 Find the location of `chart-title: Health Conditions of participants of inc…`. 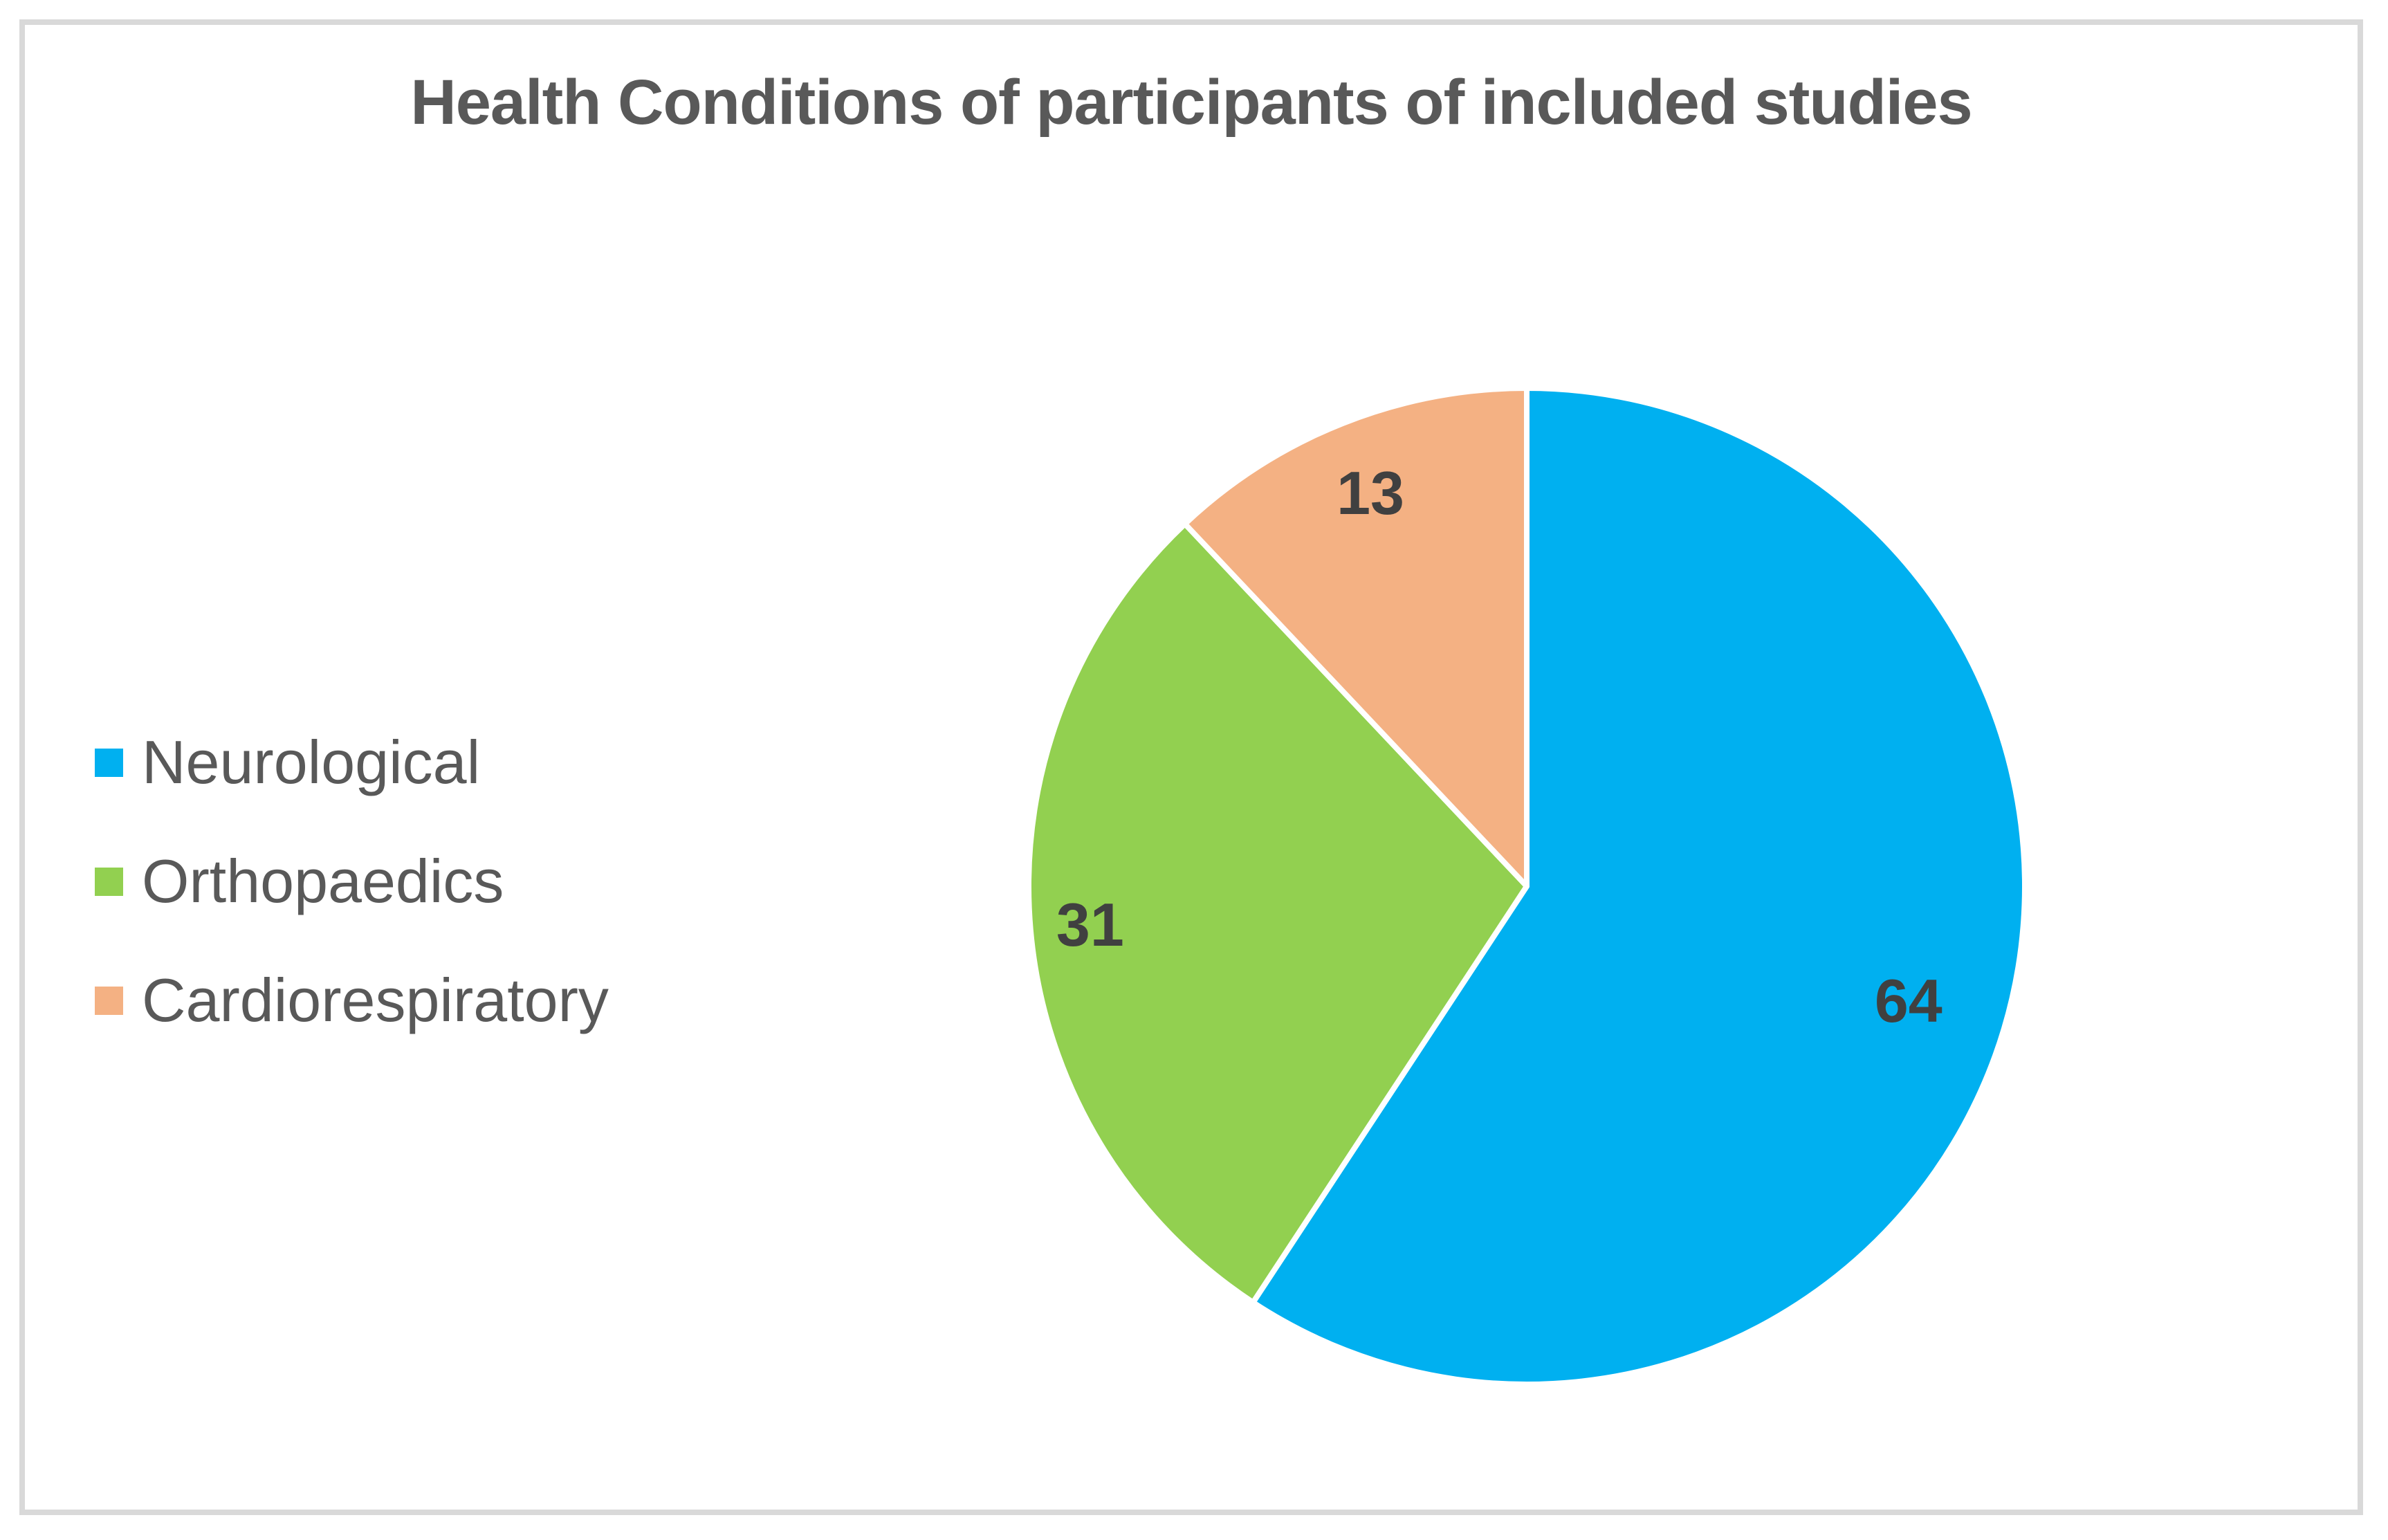

chart-title: Health Conditions of participants of inc… is located at coordinates (1191, 102).